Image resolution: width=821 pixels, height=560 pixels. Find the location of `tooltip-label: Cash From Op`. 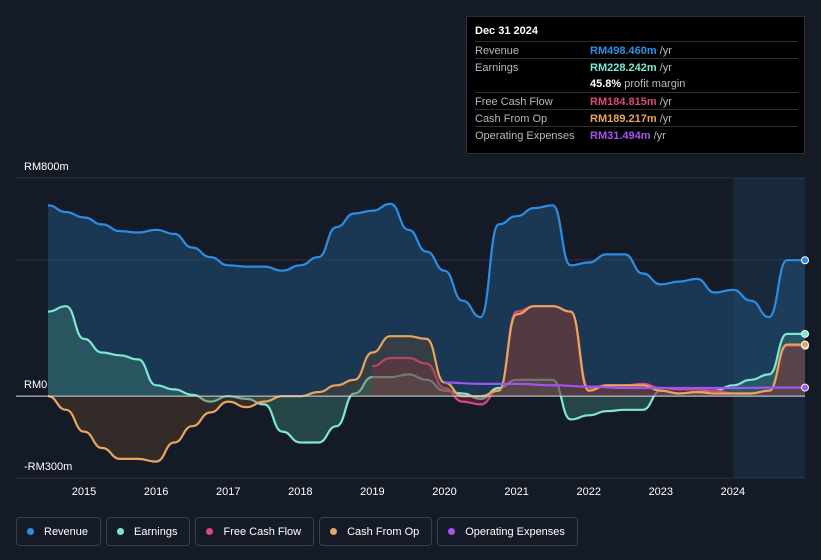

tooltip-label: Cash From Op is located at coordinates (511, 119).